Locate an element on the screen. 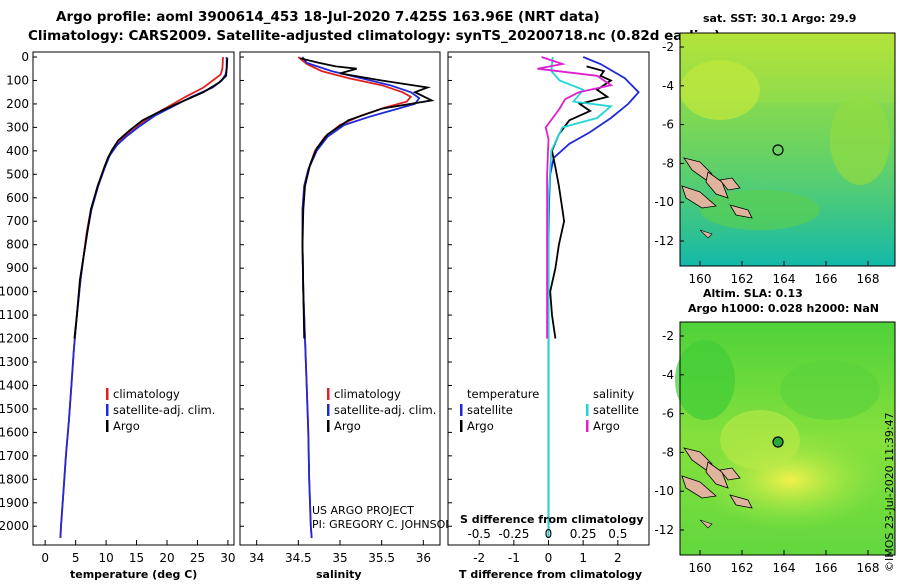 The width and height of the screenshot is (900, 584). salinity-depth-ticks is located at coordinates (242, 291).